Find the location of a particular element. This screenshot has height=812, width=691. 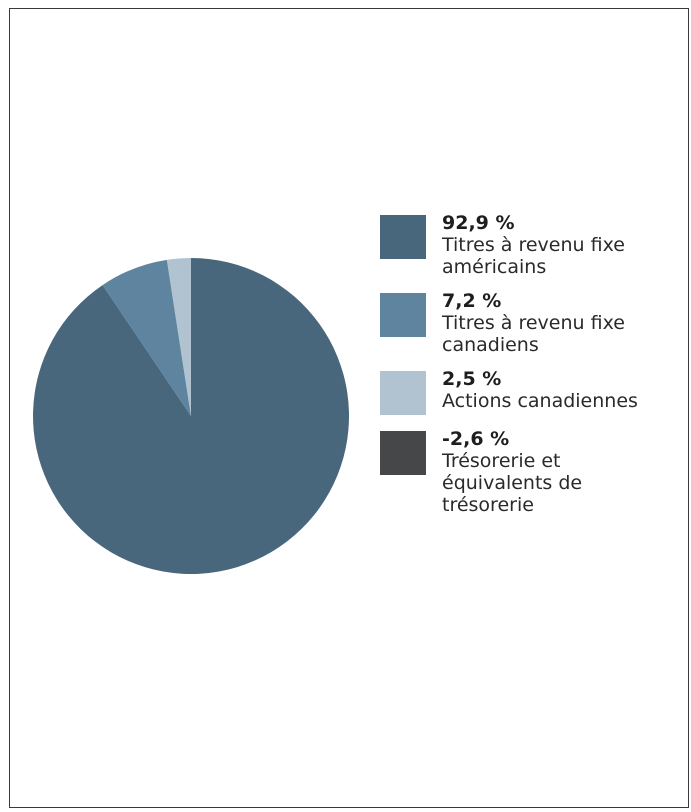

legend-label: Trésorerie et équivalents de trésorerie is located at coordinates (512, 483).